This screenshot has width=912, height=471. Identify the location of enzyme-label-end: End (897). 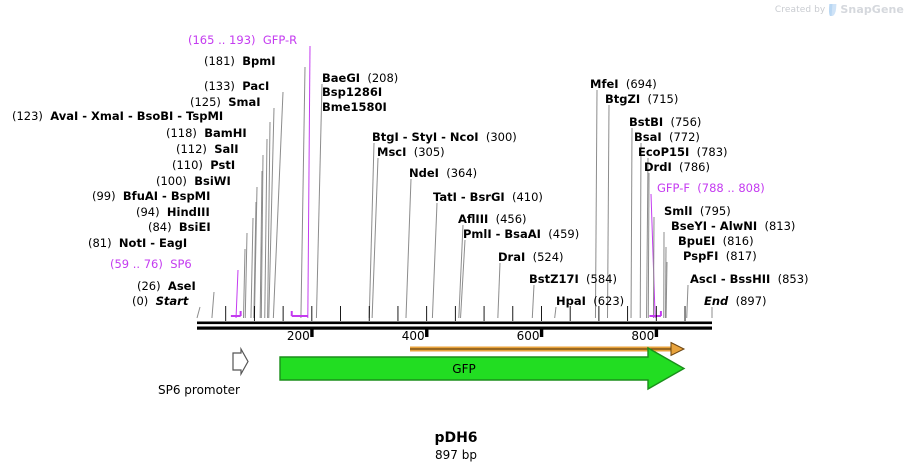
(735, 301).